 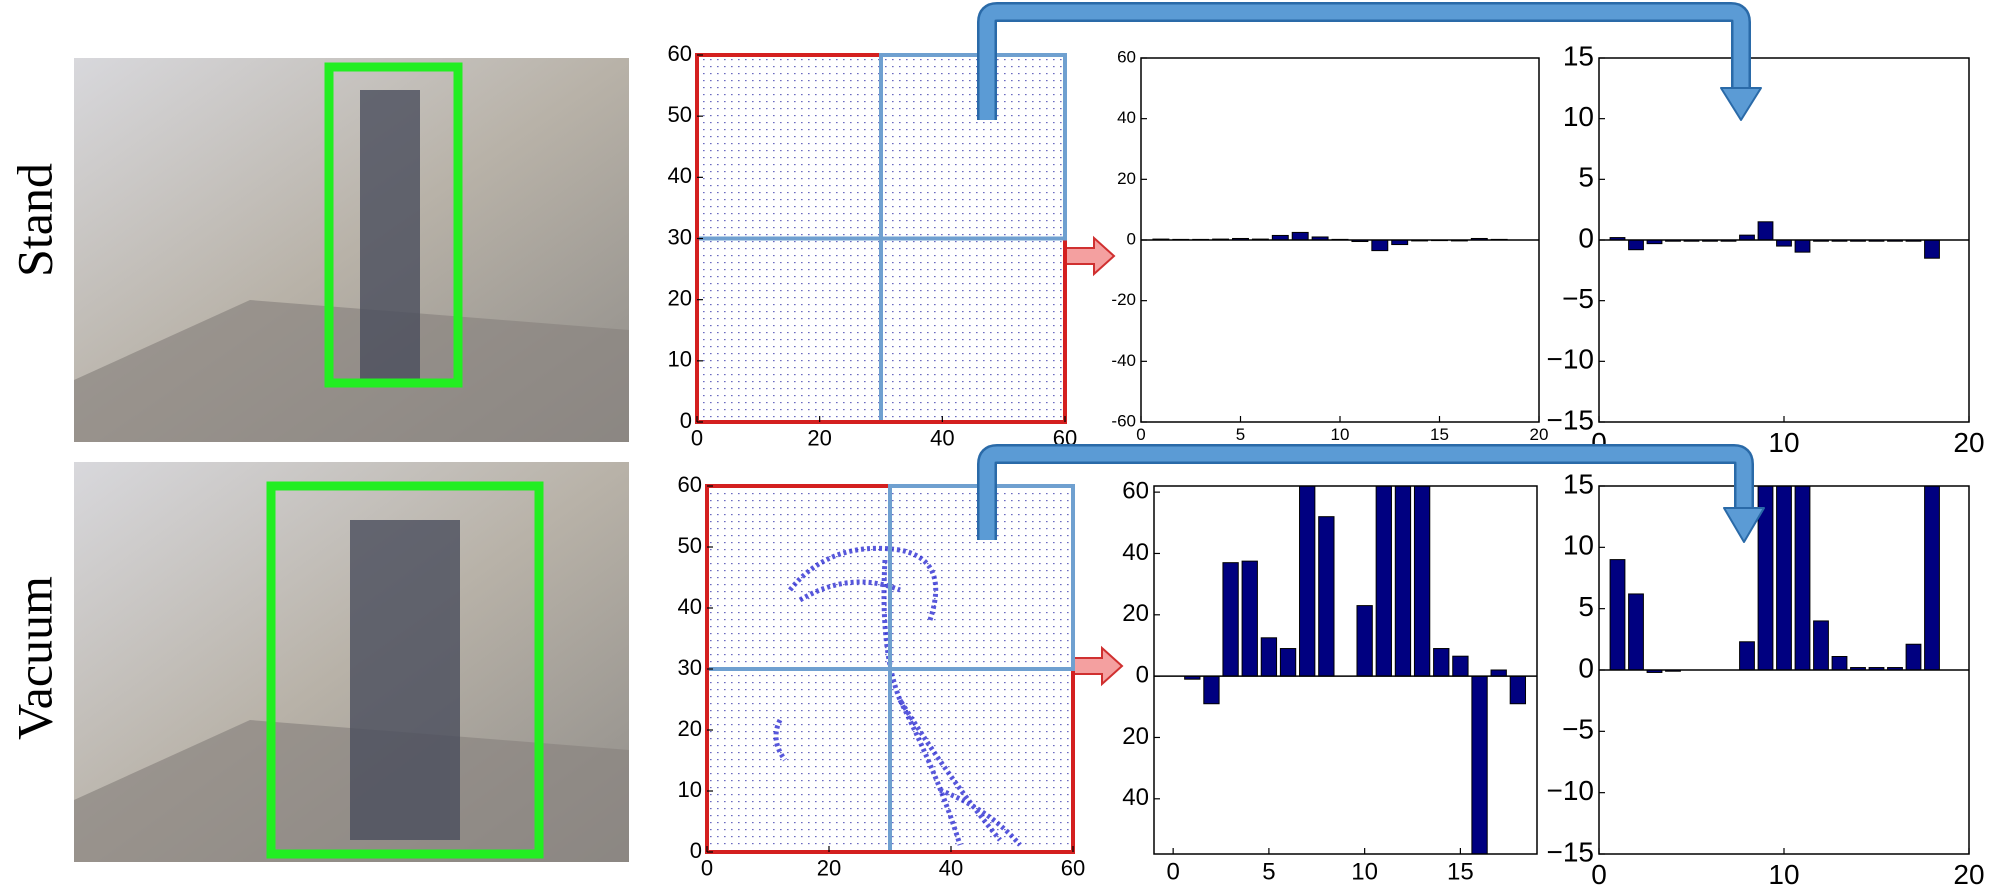 I want to click on chart: -60 -40 -20 0 20 40 60 0 5 10 15 20, so click(x=1329, y=245).